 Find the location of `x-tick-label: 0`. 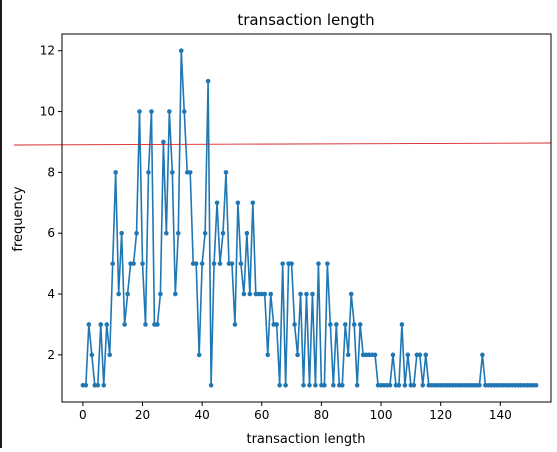

x-tick-label: 0 is located at coordinates (83, 415).